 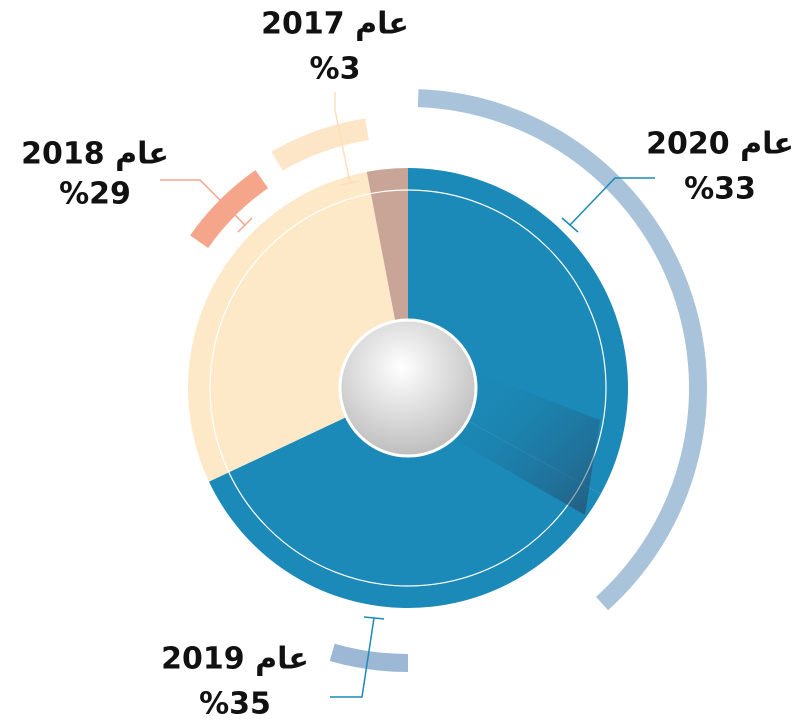 What do you see at coordinates (95, 194) in the screenshot?
I see `value-label: %29` at bounding box center [95, 194].